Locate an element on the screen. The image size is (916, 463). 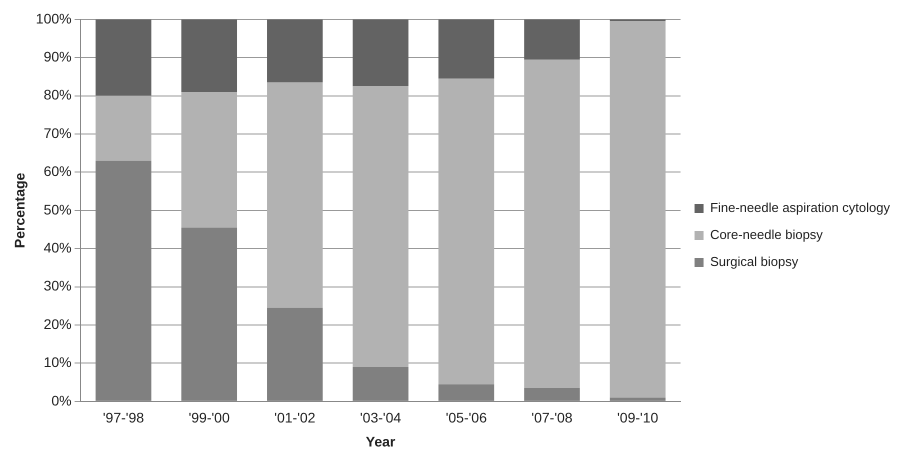
x-tick-label: '99-'00 is located at coordinates (209, 418).